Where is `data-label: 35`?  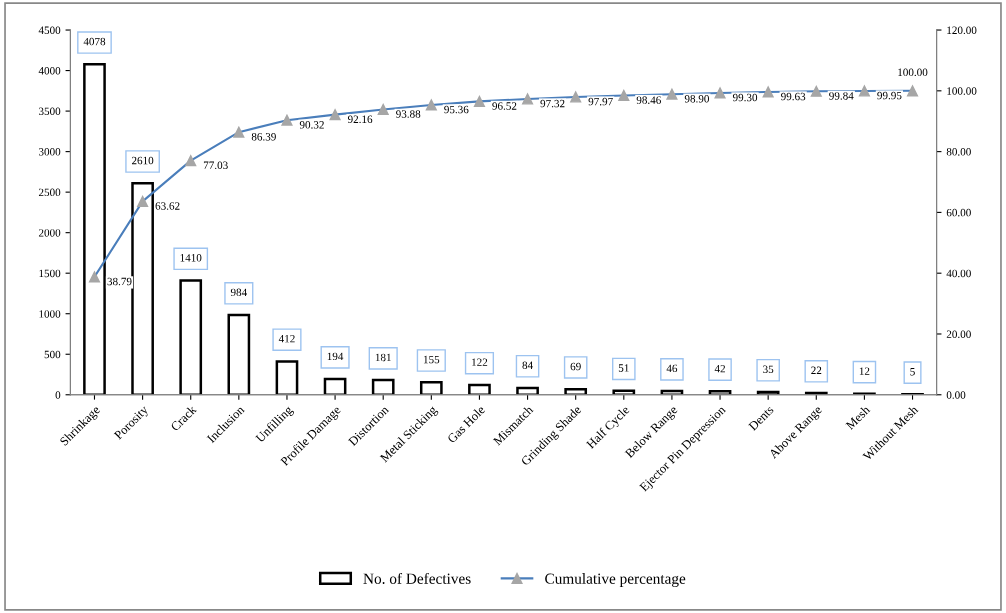
data-label: 35 is located at coordinates (768, 369).